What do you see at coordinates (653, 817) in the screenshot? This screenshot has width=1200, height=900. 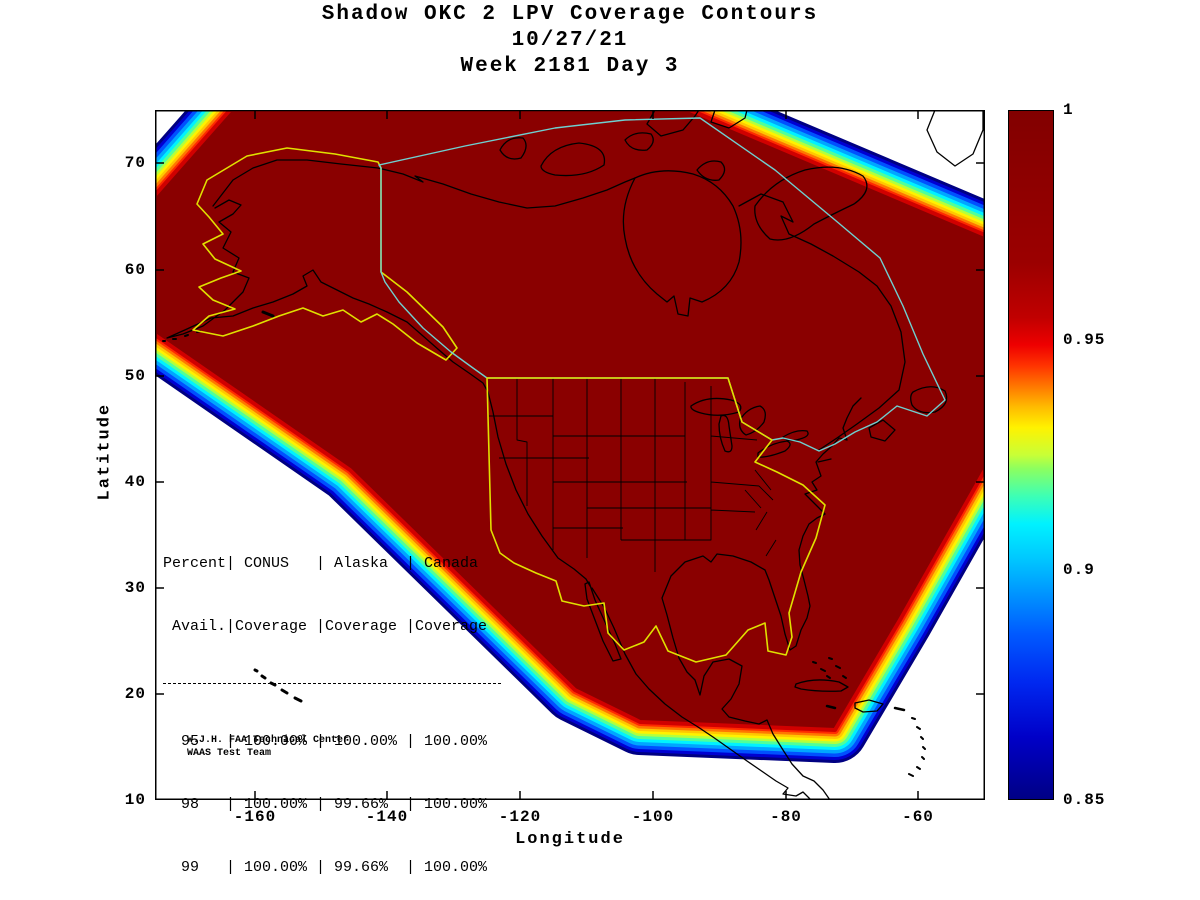 I see `x-tick-label: -100` at bounding box center [653, 817].